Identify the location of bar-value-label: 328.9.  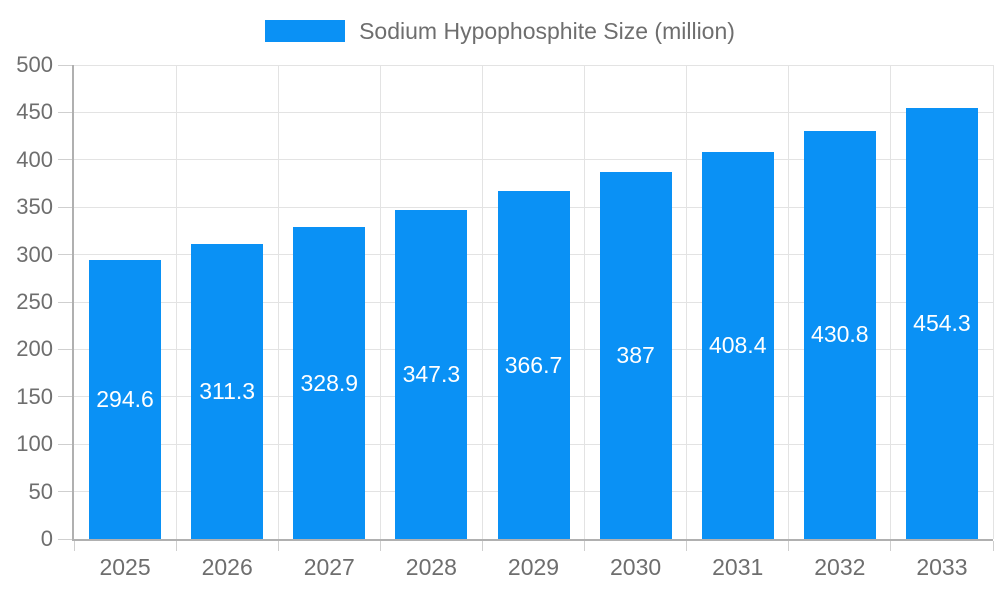
(329, 382).